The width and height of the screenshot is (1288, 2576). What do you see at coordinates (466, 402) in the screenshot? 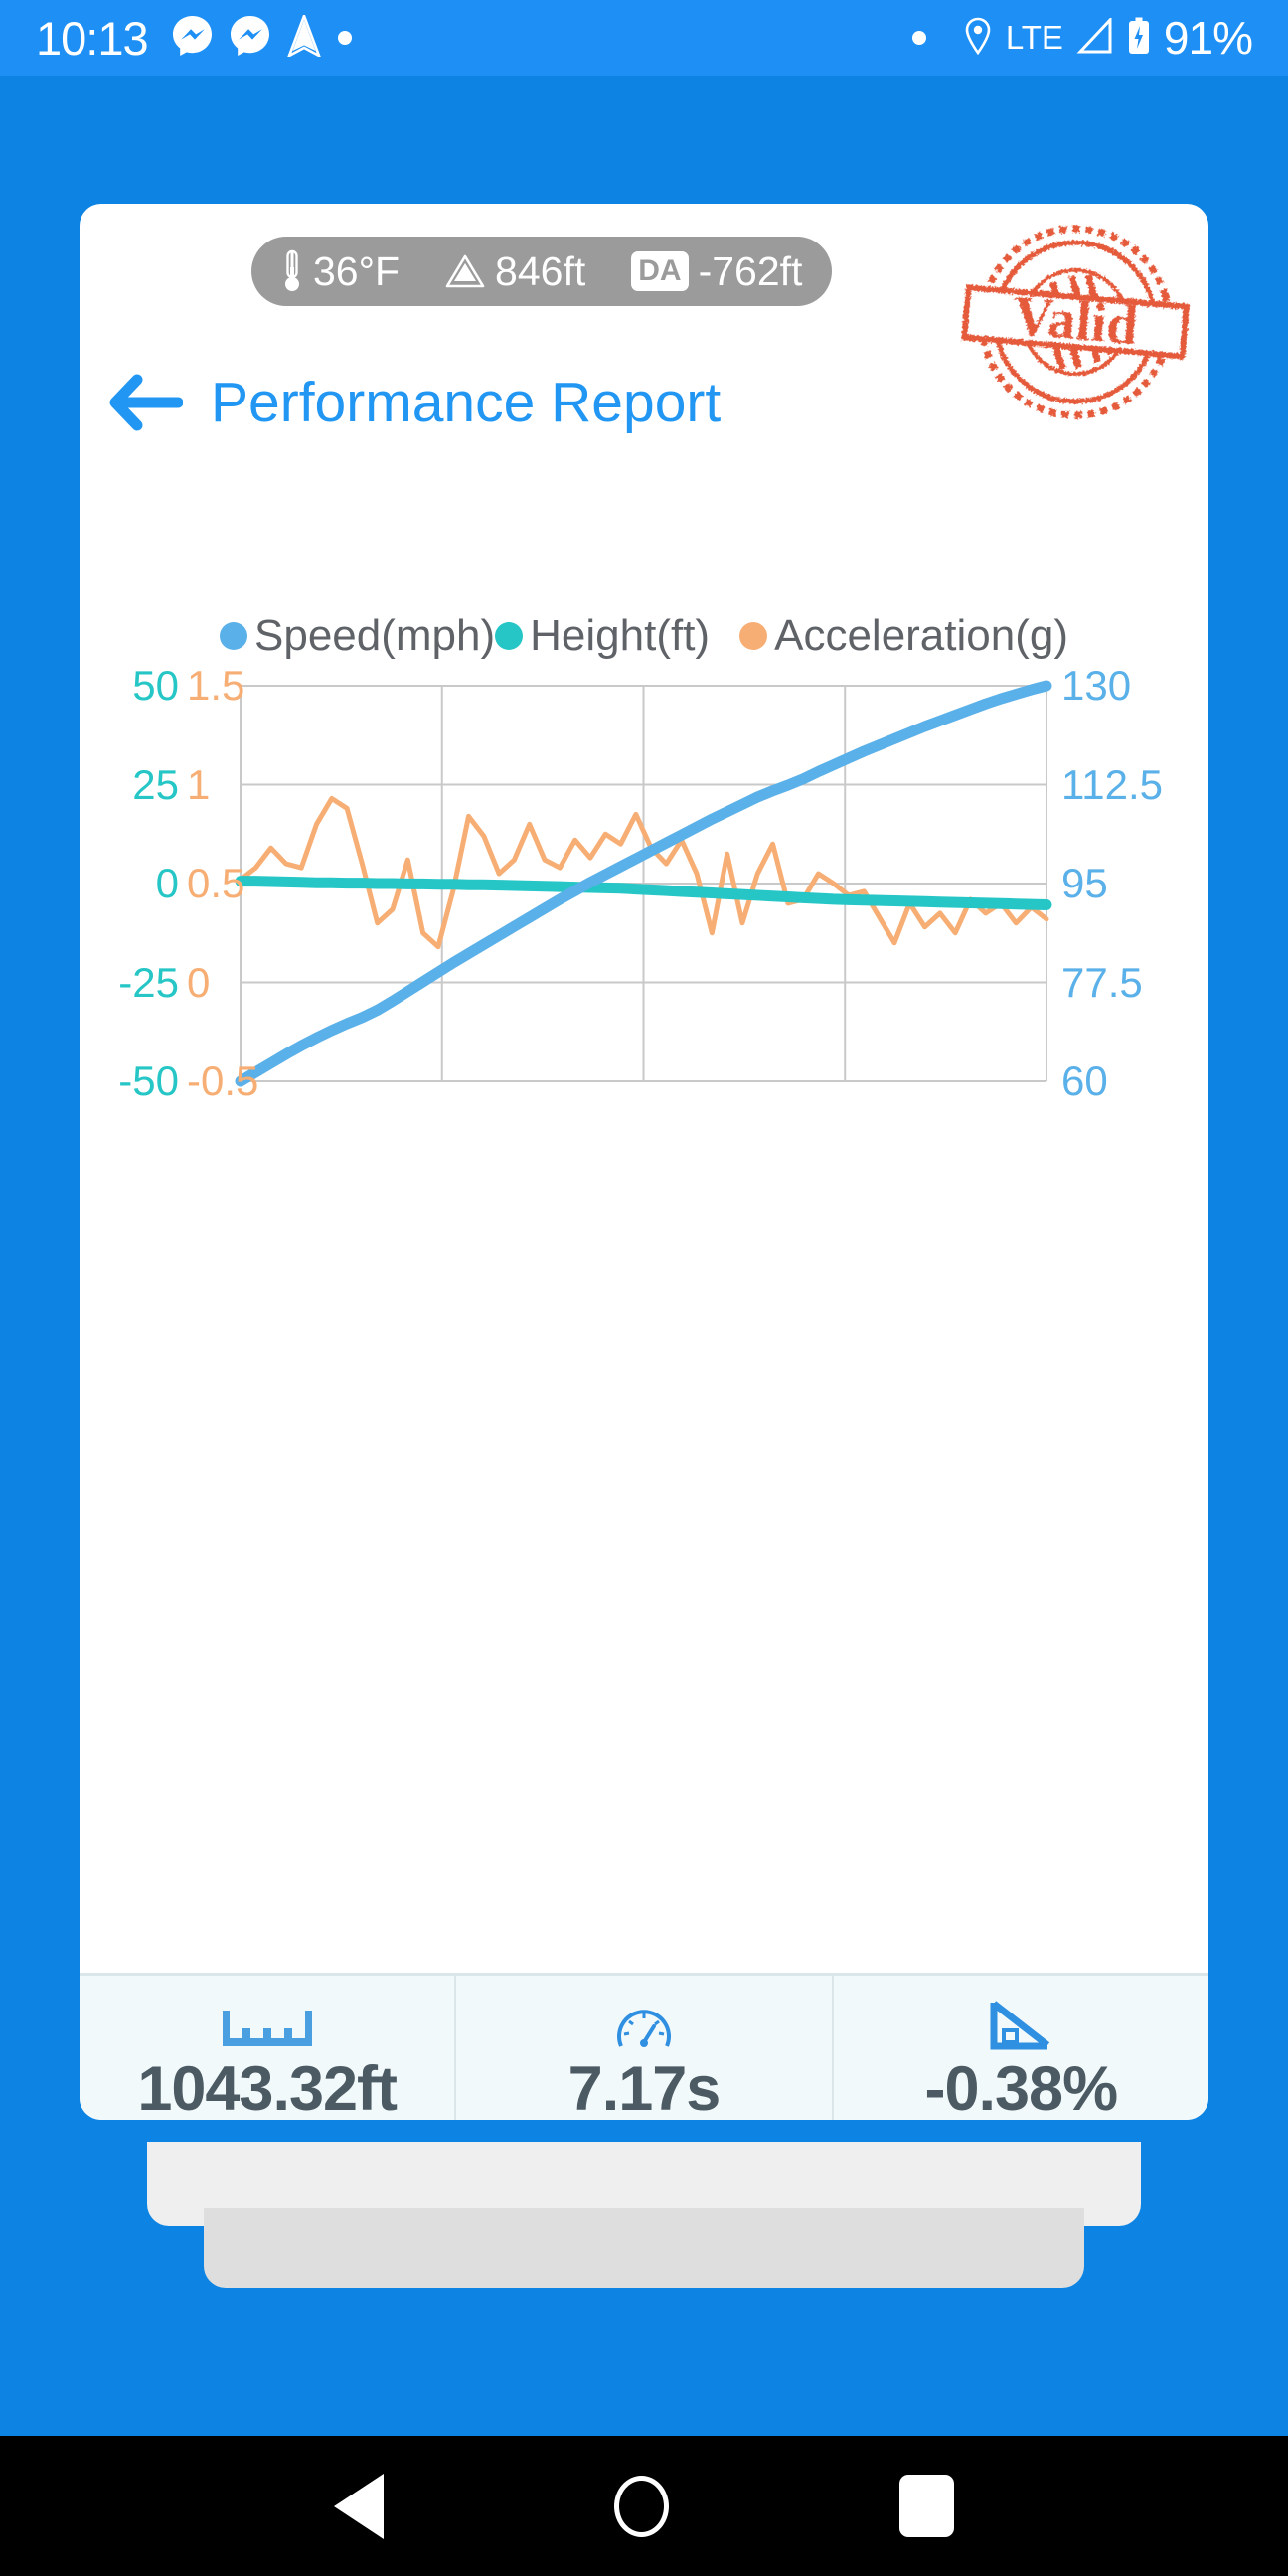
I see `page-title: Performance Report` at bounding box center [466, 402].